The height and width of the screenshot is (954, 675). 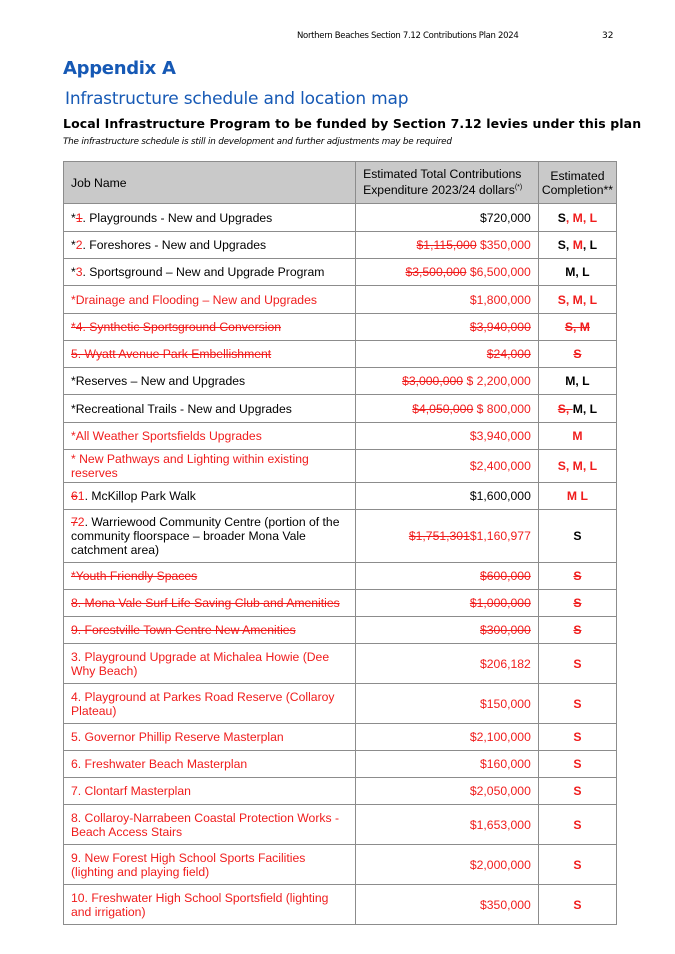 What do you see at coordinates (209, 327) in the screenshot?
I see `job-name-cell: *4. Synthetic Sportsground Conversion` at bounding box center [209, 327].